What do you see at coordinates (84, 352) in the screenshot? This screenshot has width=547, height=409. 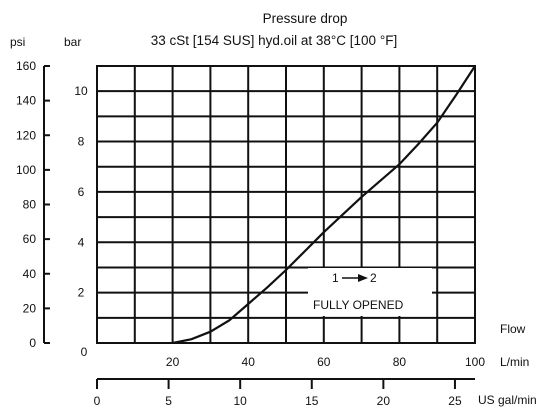 I see `bar-tick-label: 0` at bounding box center [84, 352].